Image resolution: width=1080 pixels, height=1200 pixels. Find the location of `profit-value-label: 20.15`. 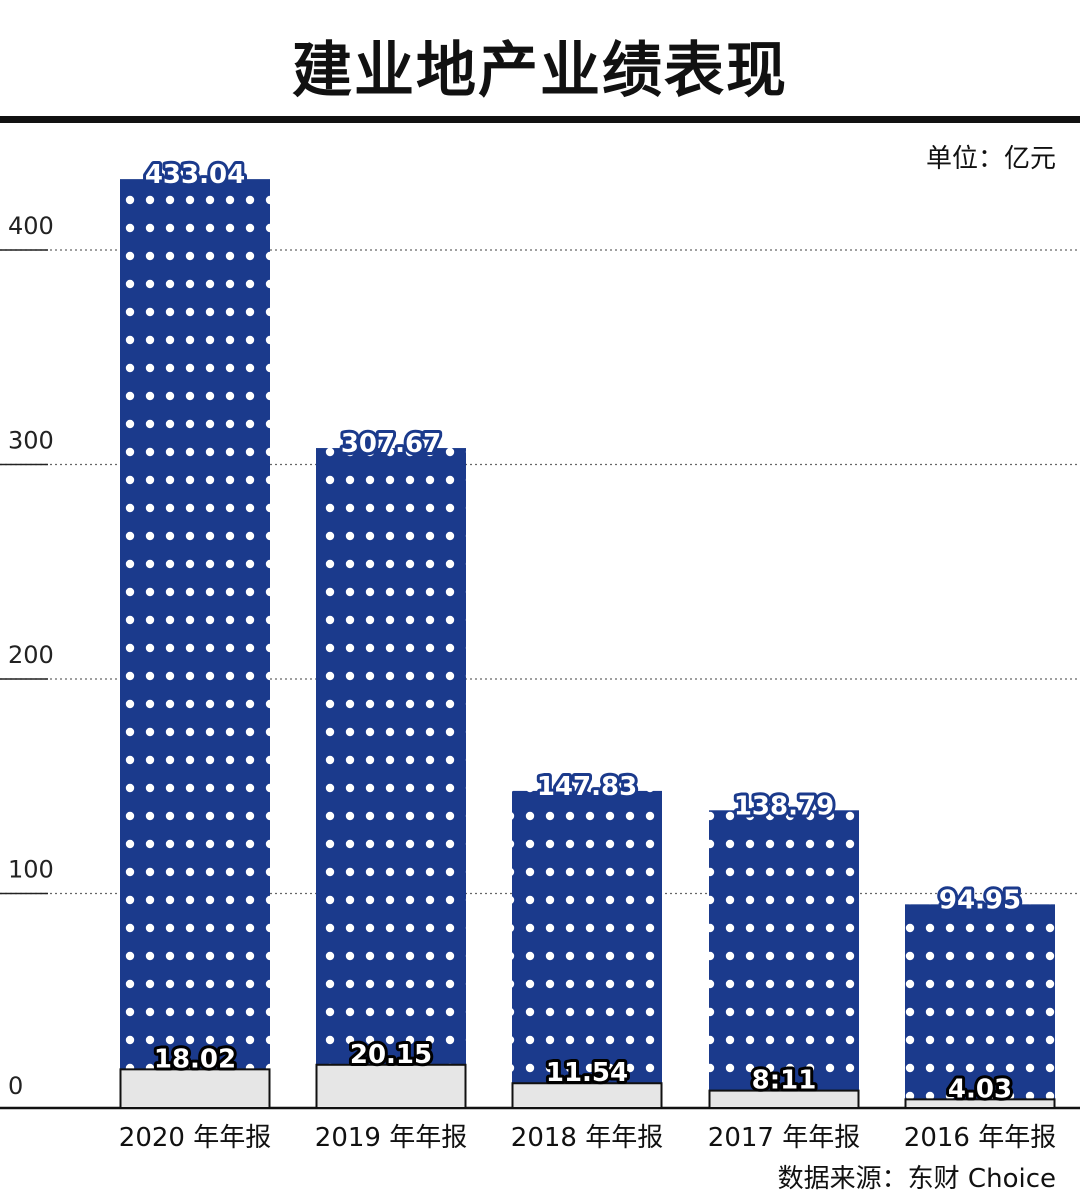

profit-value-label: 20.15 is located at coordinates (391, 1055).